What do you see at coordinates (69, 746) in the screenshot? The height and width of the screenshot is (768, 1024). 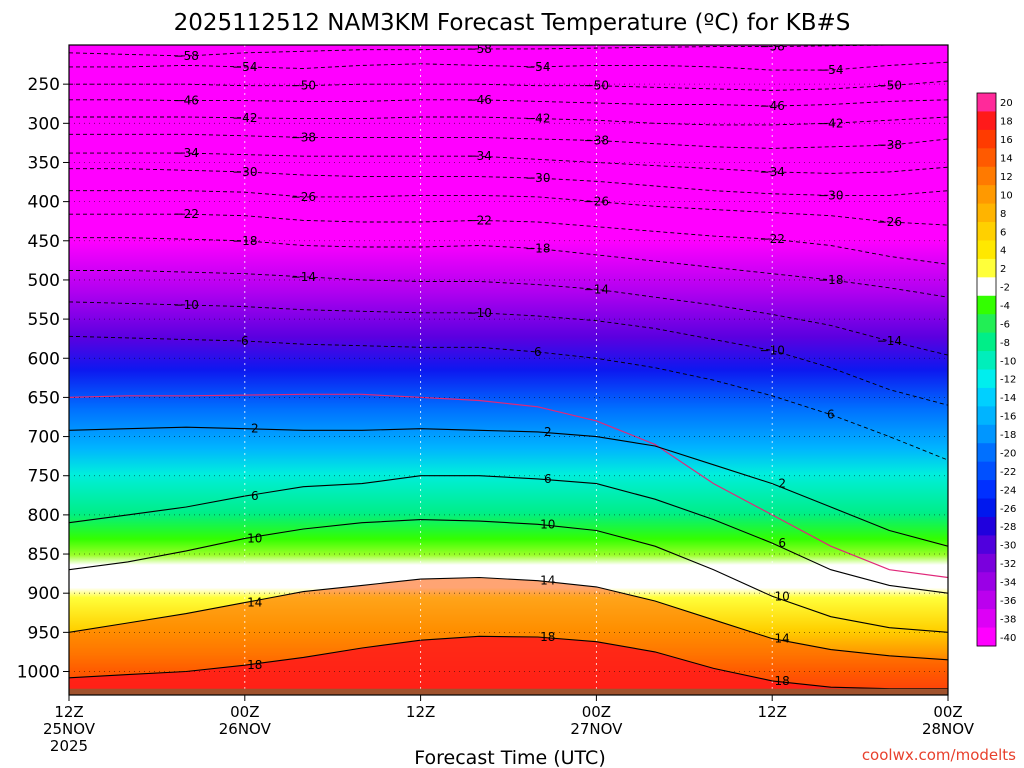 I see `x-tick-label: 2025` at bounding box center [69, 746].